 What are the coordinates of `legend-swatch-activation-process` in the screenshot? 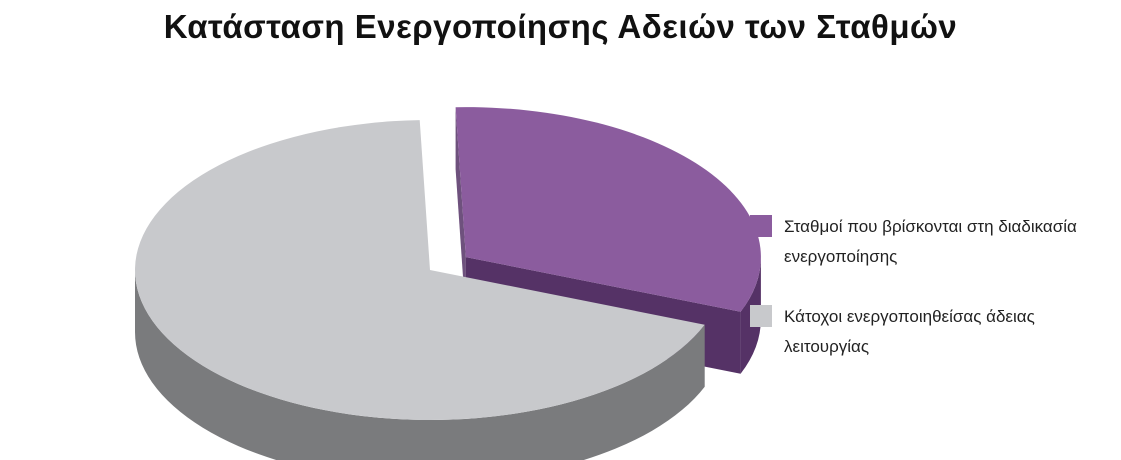 It's located at (761, 226).